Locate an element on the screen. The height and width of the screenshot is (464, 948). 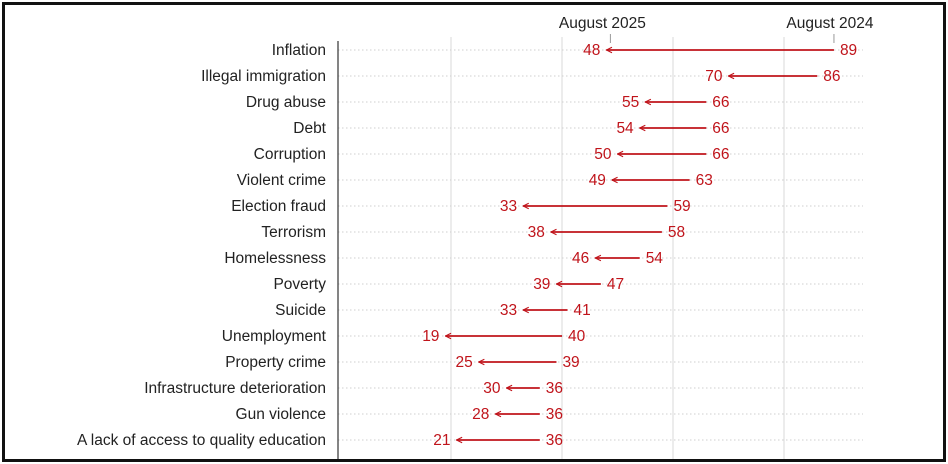
value-label-2025: 30 is located at coordinates (492, 388).